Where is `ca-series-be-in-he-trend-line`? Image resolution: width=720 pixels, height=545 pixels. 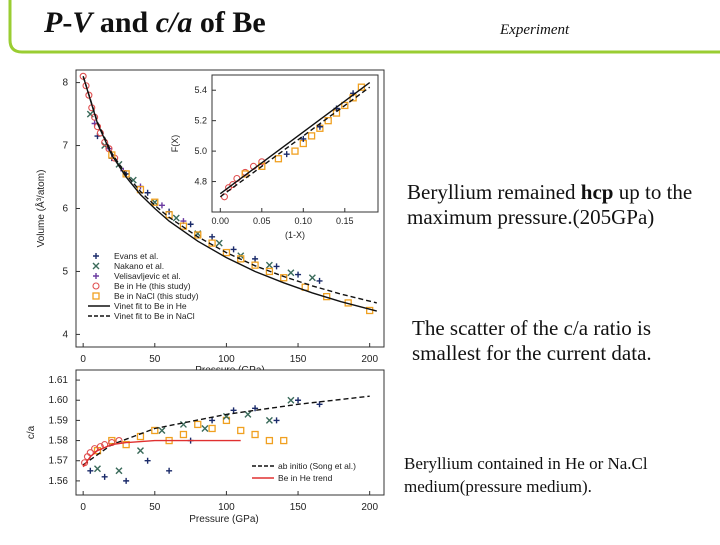
ca-series-be-in-he-trend-line is located at coordinates (161, 453).